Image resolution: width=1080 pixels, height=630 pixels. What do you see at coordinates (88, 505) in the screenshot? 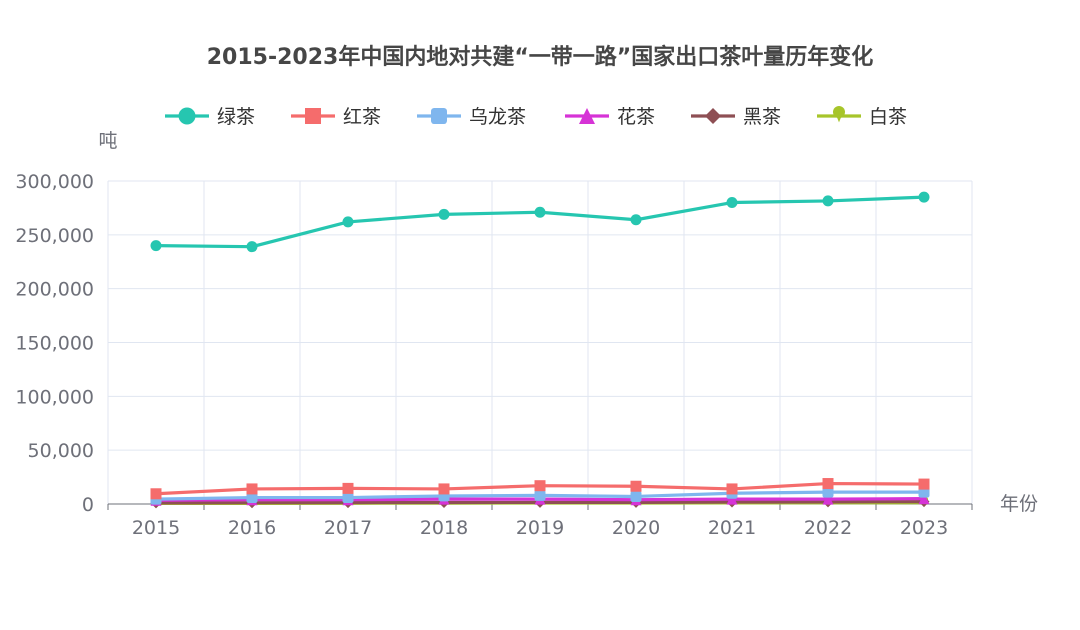
I see `y-tick-label: 0` at bounding box center [88, 505].